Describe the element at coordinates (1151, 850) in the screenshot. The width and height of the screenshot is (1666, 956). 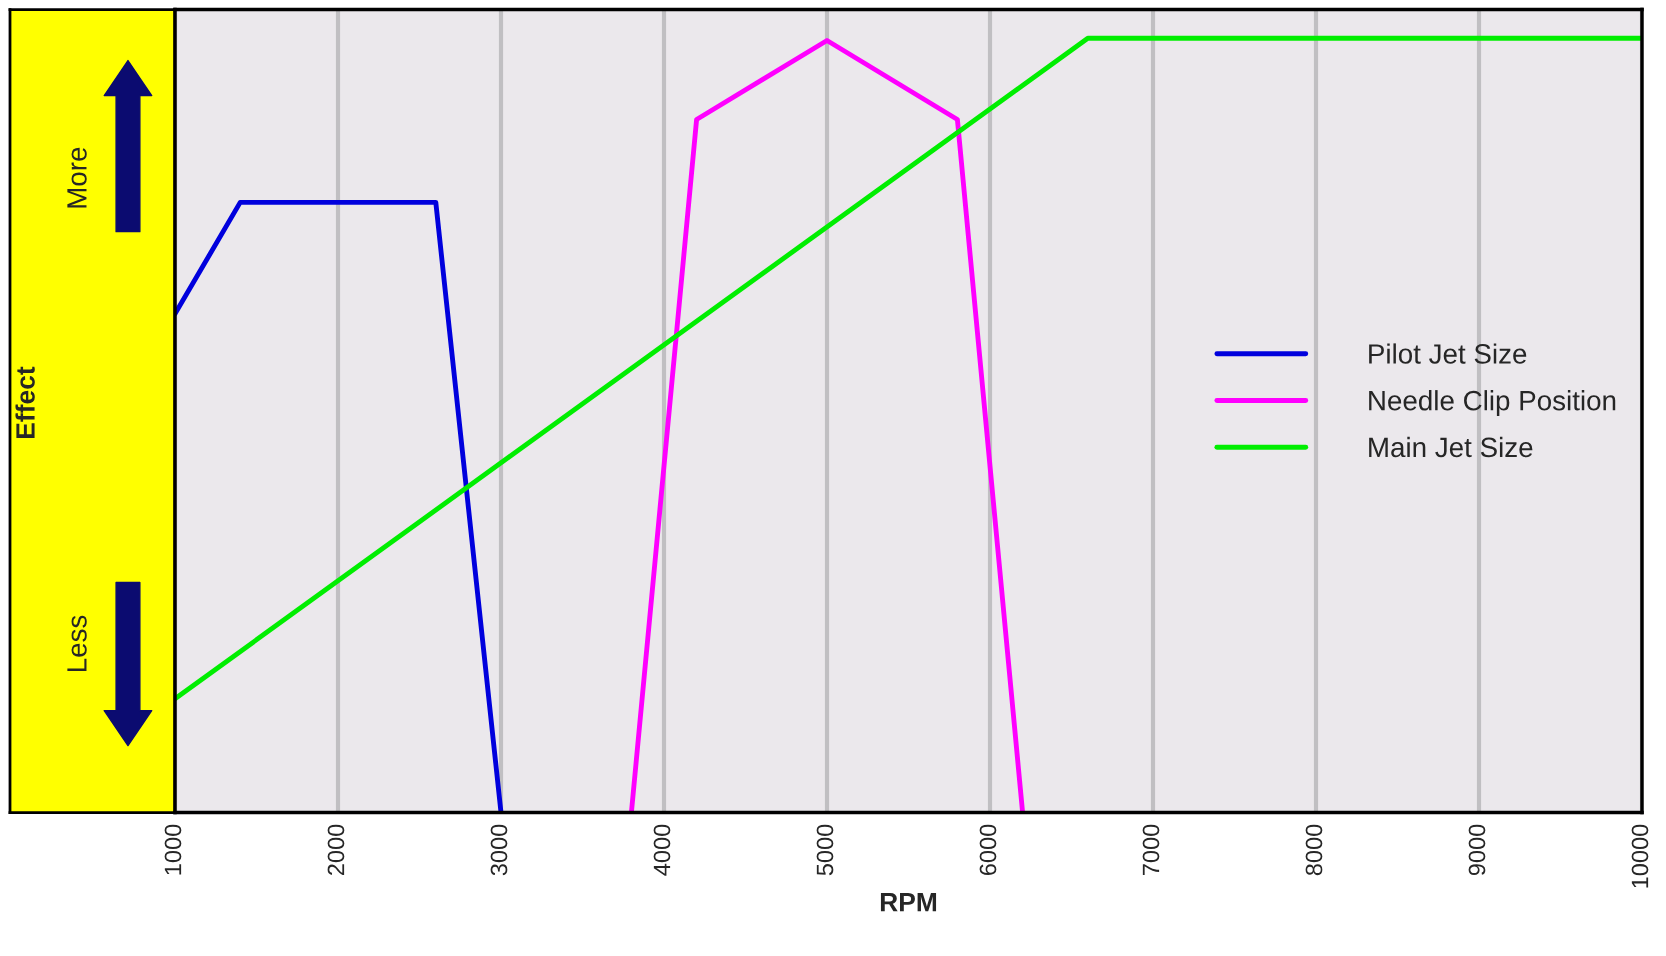
I see `x-tick-label: 7000` at that location.